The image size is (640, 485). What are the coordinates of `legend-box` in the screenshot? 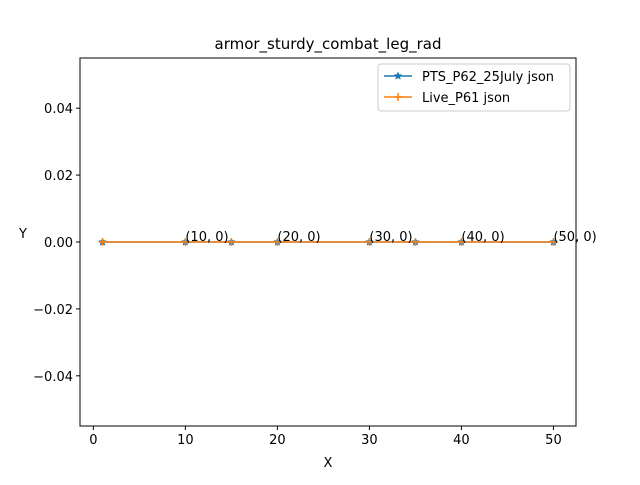 It's located at (474, 87).